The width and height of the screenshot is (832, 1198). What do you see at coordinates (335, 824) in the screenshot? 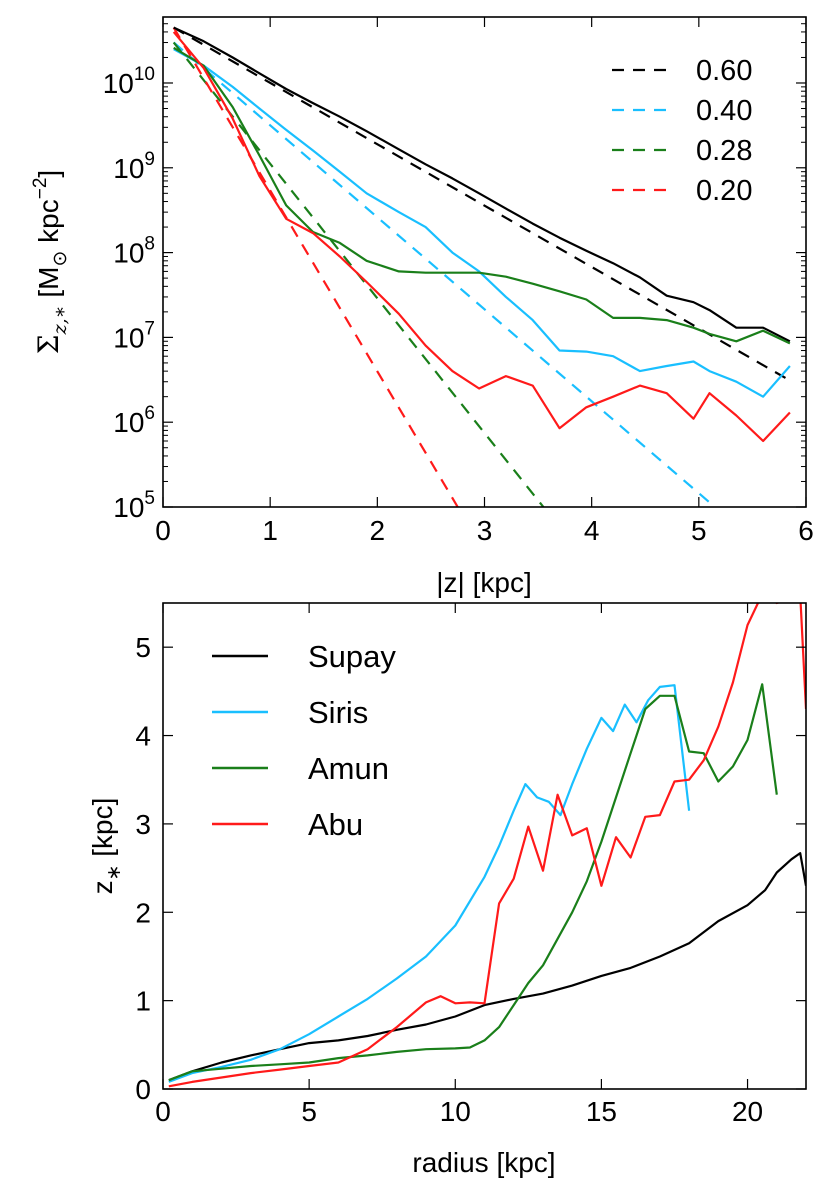
I see `legend-label-abu: Abu` at bounding box center [335, 824].